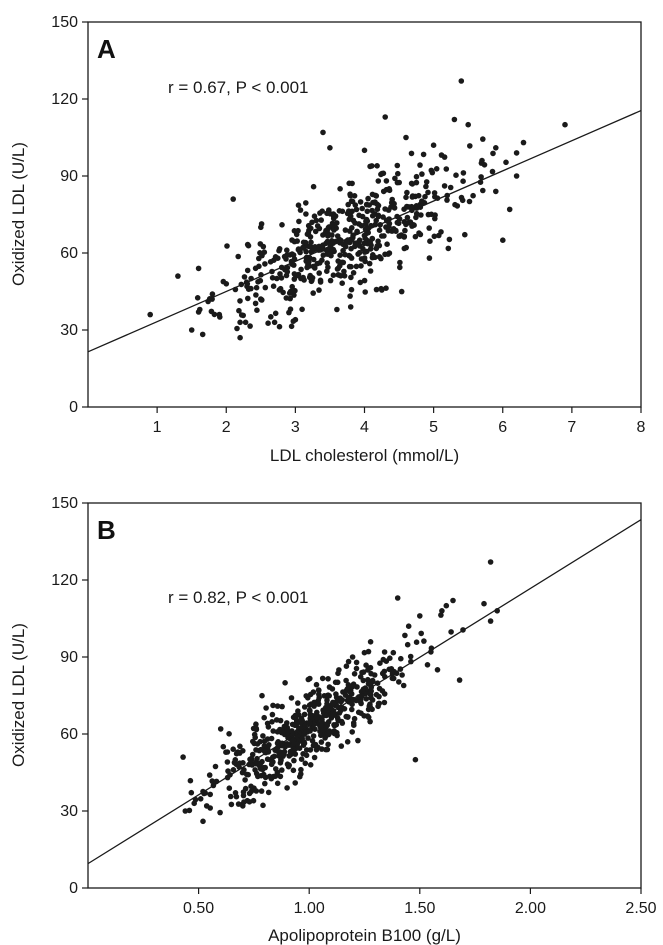 The height and width of the screenshot is (945, 663). What do you see at coordinates (69, 734) in the screenshot?
I see `y-tick-label: 60` at bounding box center [69, 734].